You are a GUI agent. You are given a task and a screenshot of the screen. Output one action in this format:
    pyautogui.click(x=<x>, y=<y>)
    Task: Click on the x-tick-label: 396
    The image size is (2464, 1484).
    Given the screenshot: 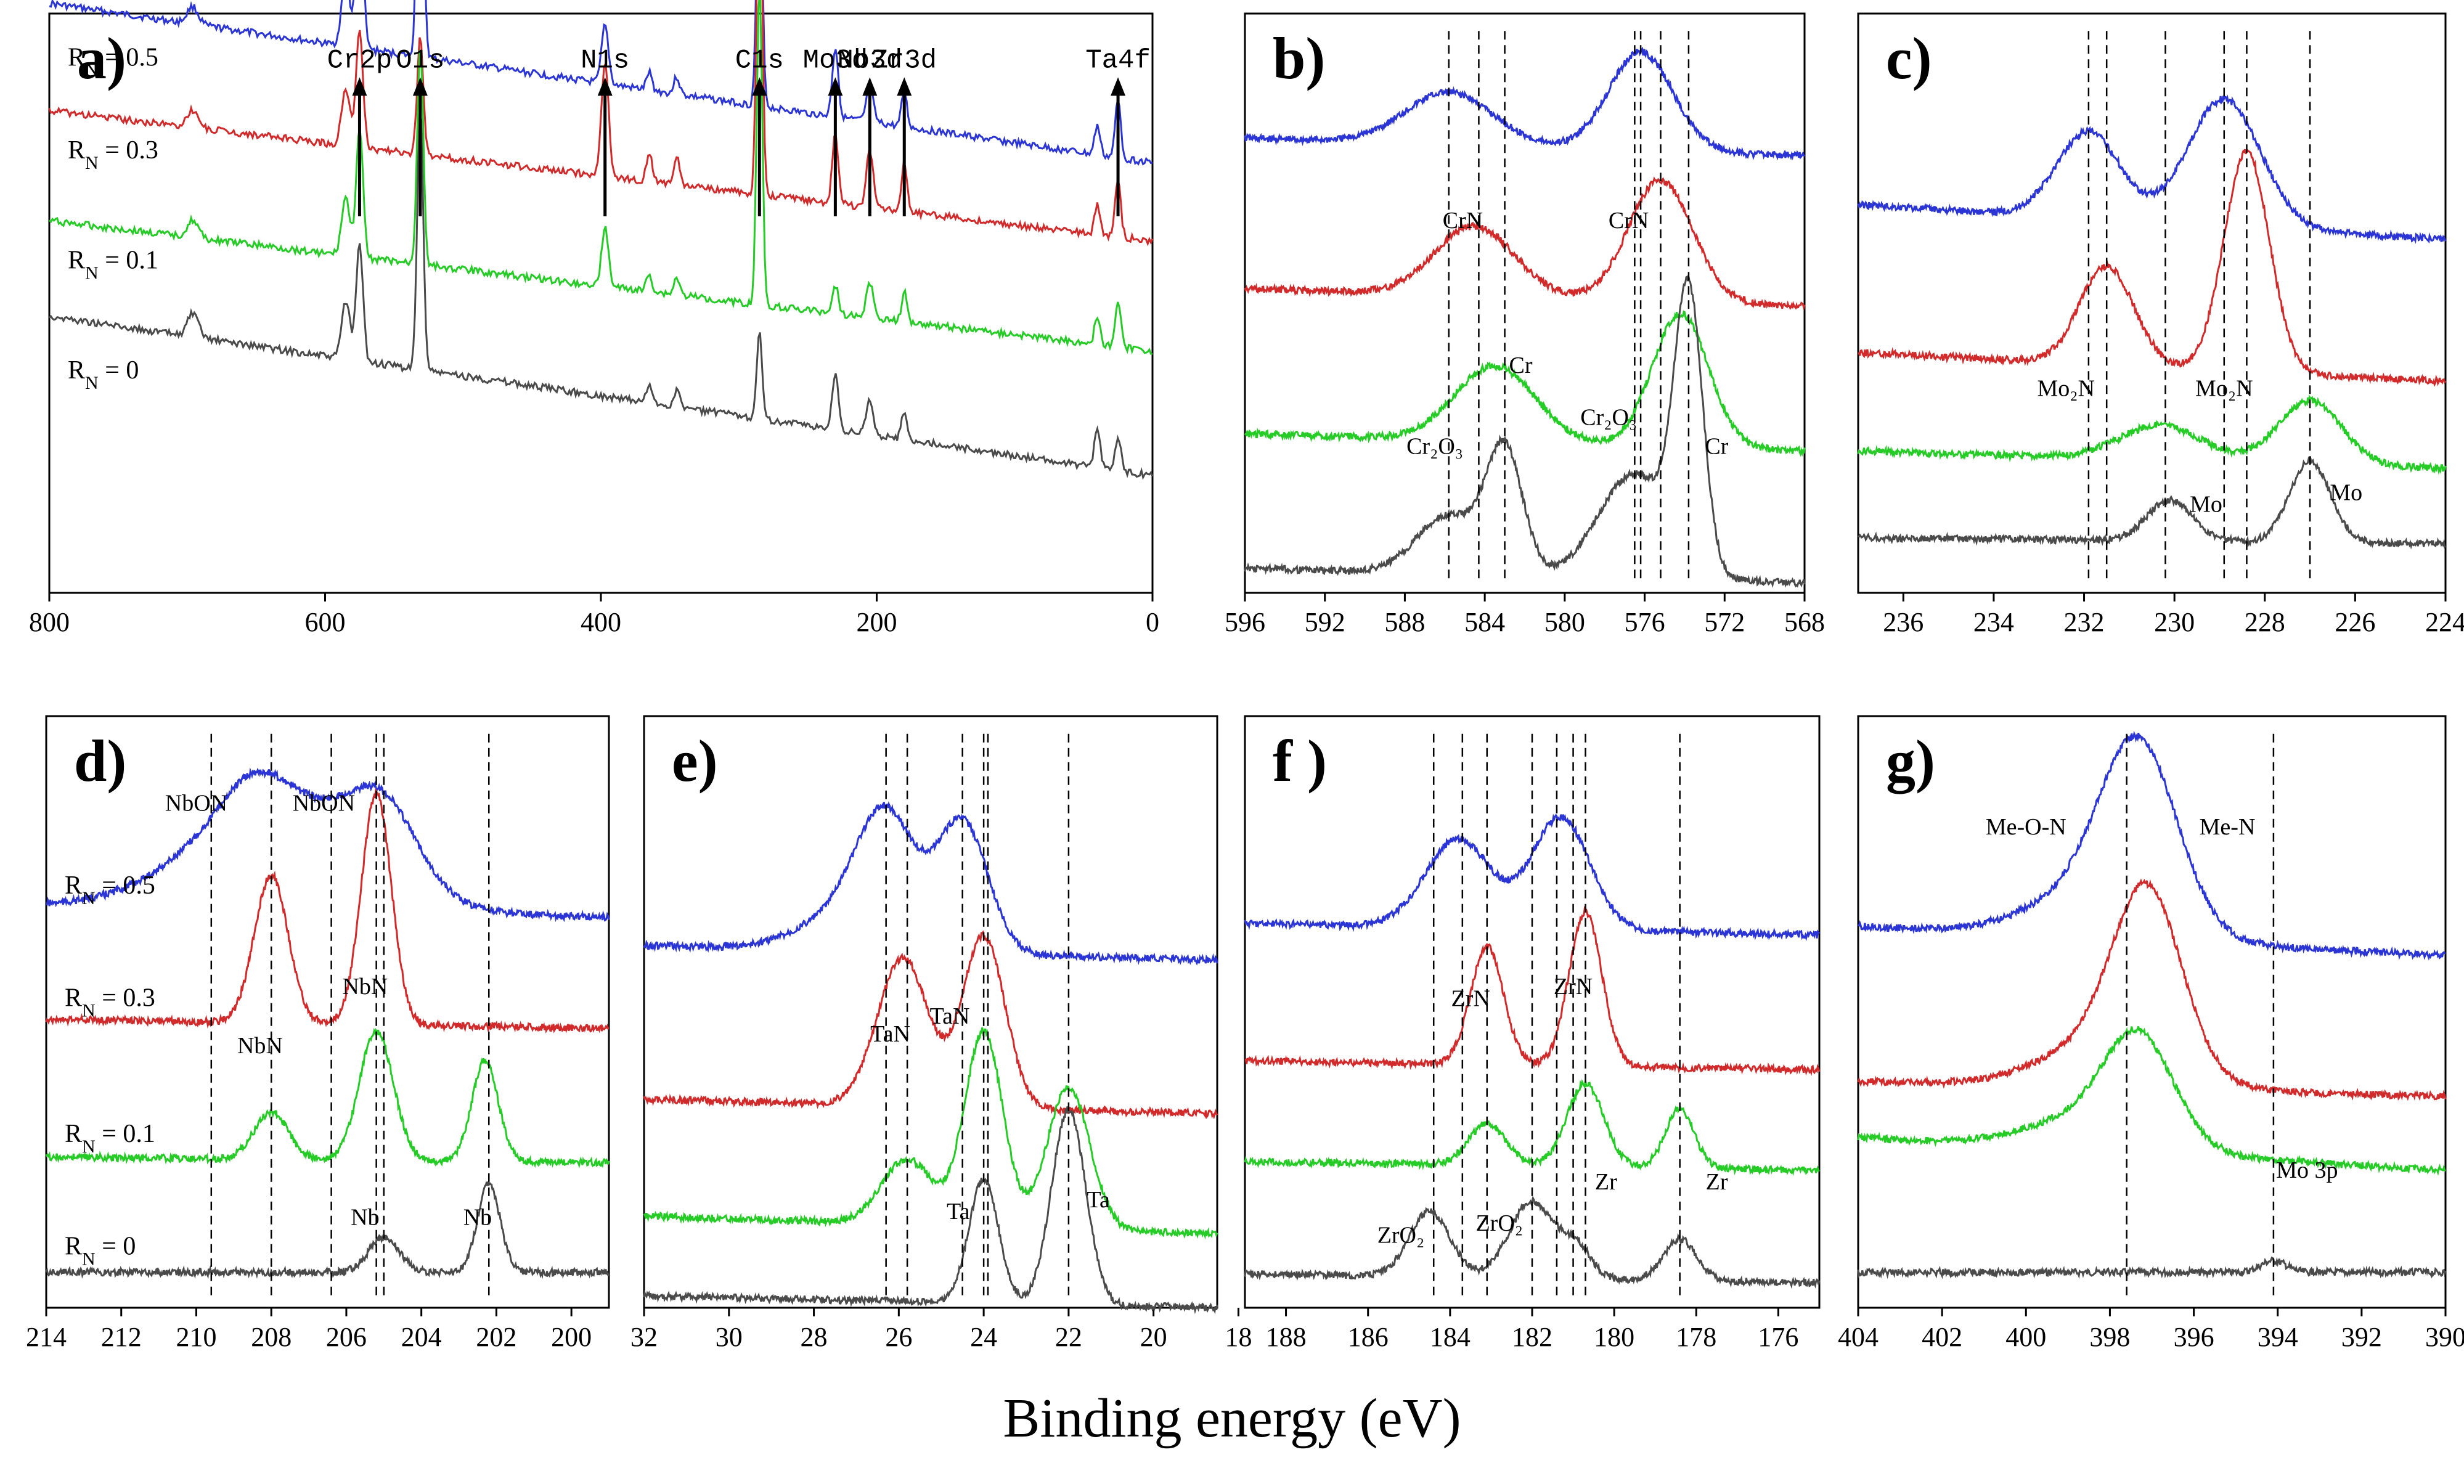 What is the action you would take?
    pyautogui.click(x=2194, y=1337)
    